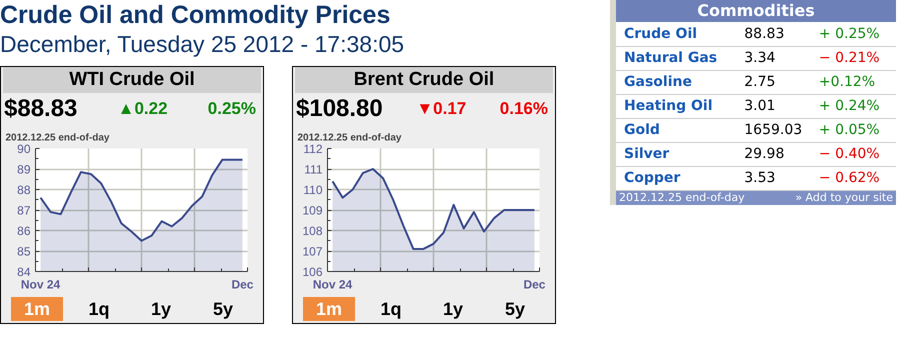 This screenshot has width=907, height=338. Describe the element at coordinates (41, 109) in the screenshot. I see `text: $88.83` at that location.